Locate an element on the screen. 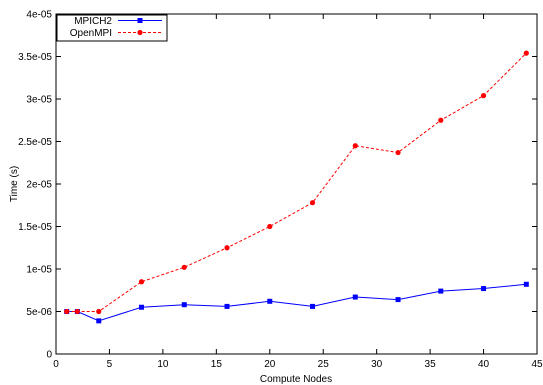  legend: MPICH2 OpenMPI is located at coordinates (112, 28).